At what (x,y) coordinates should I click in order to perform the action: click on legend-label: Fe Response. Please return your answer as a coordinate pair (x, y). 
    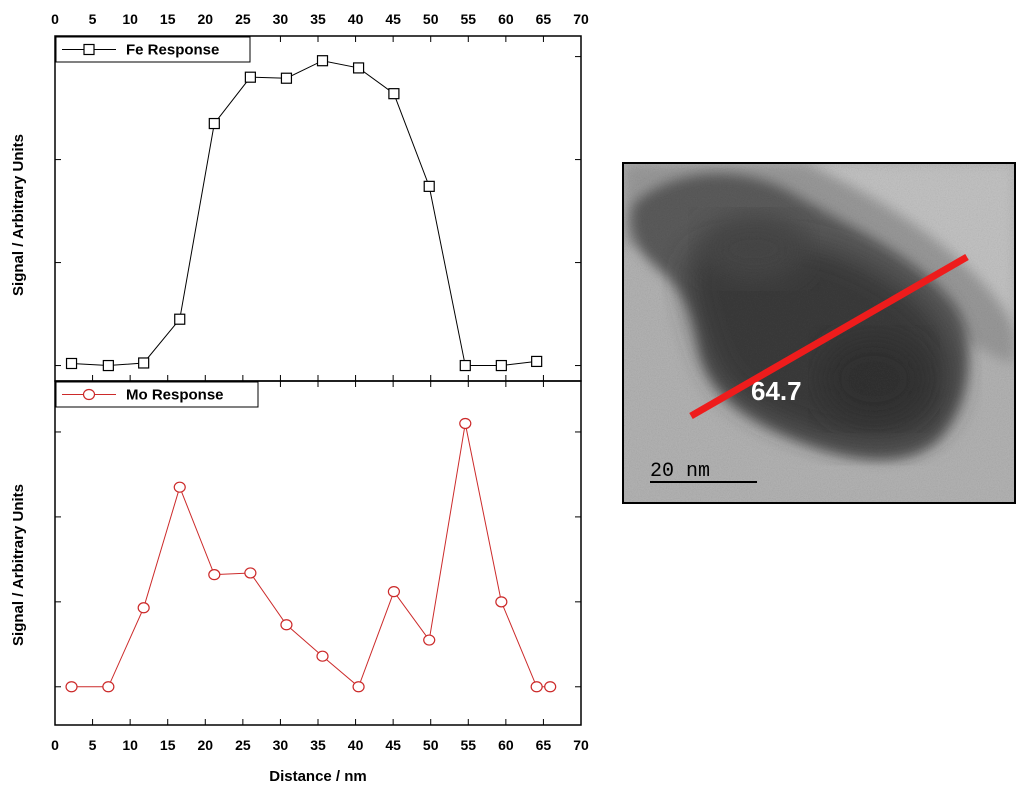
    Looking at the image, I should click on (172, 50).